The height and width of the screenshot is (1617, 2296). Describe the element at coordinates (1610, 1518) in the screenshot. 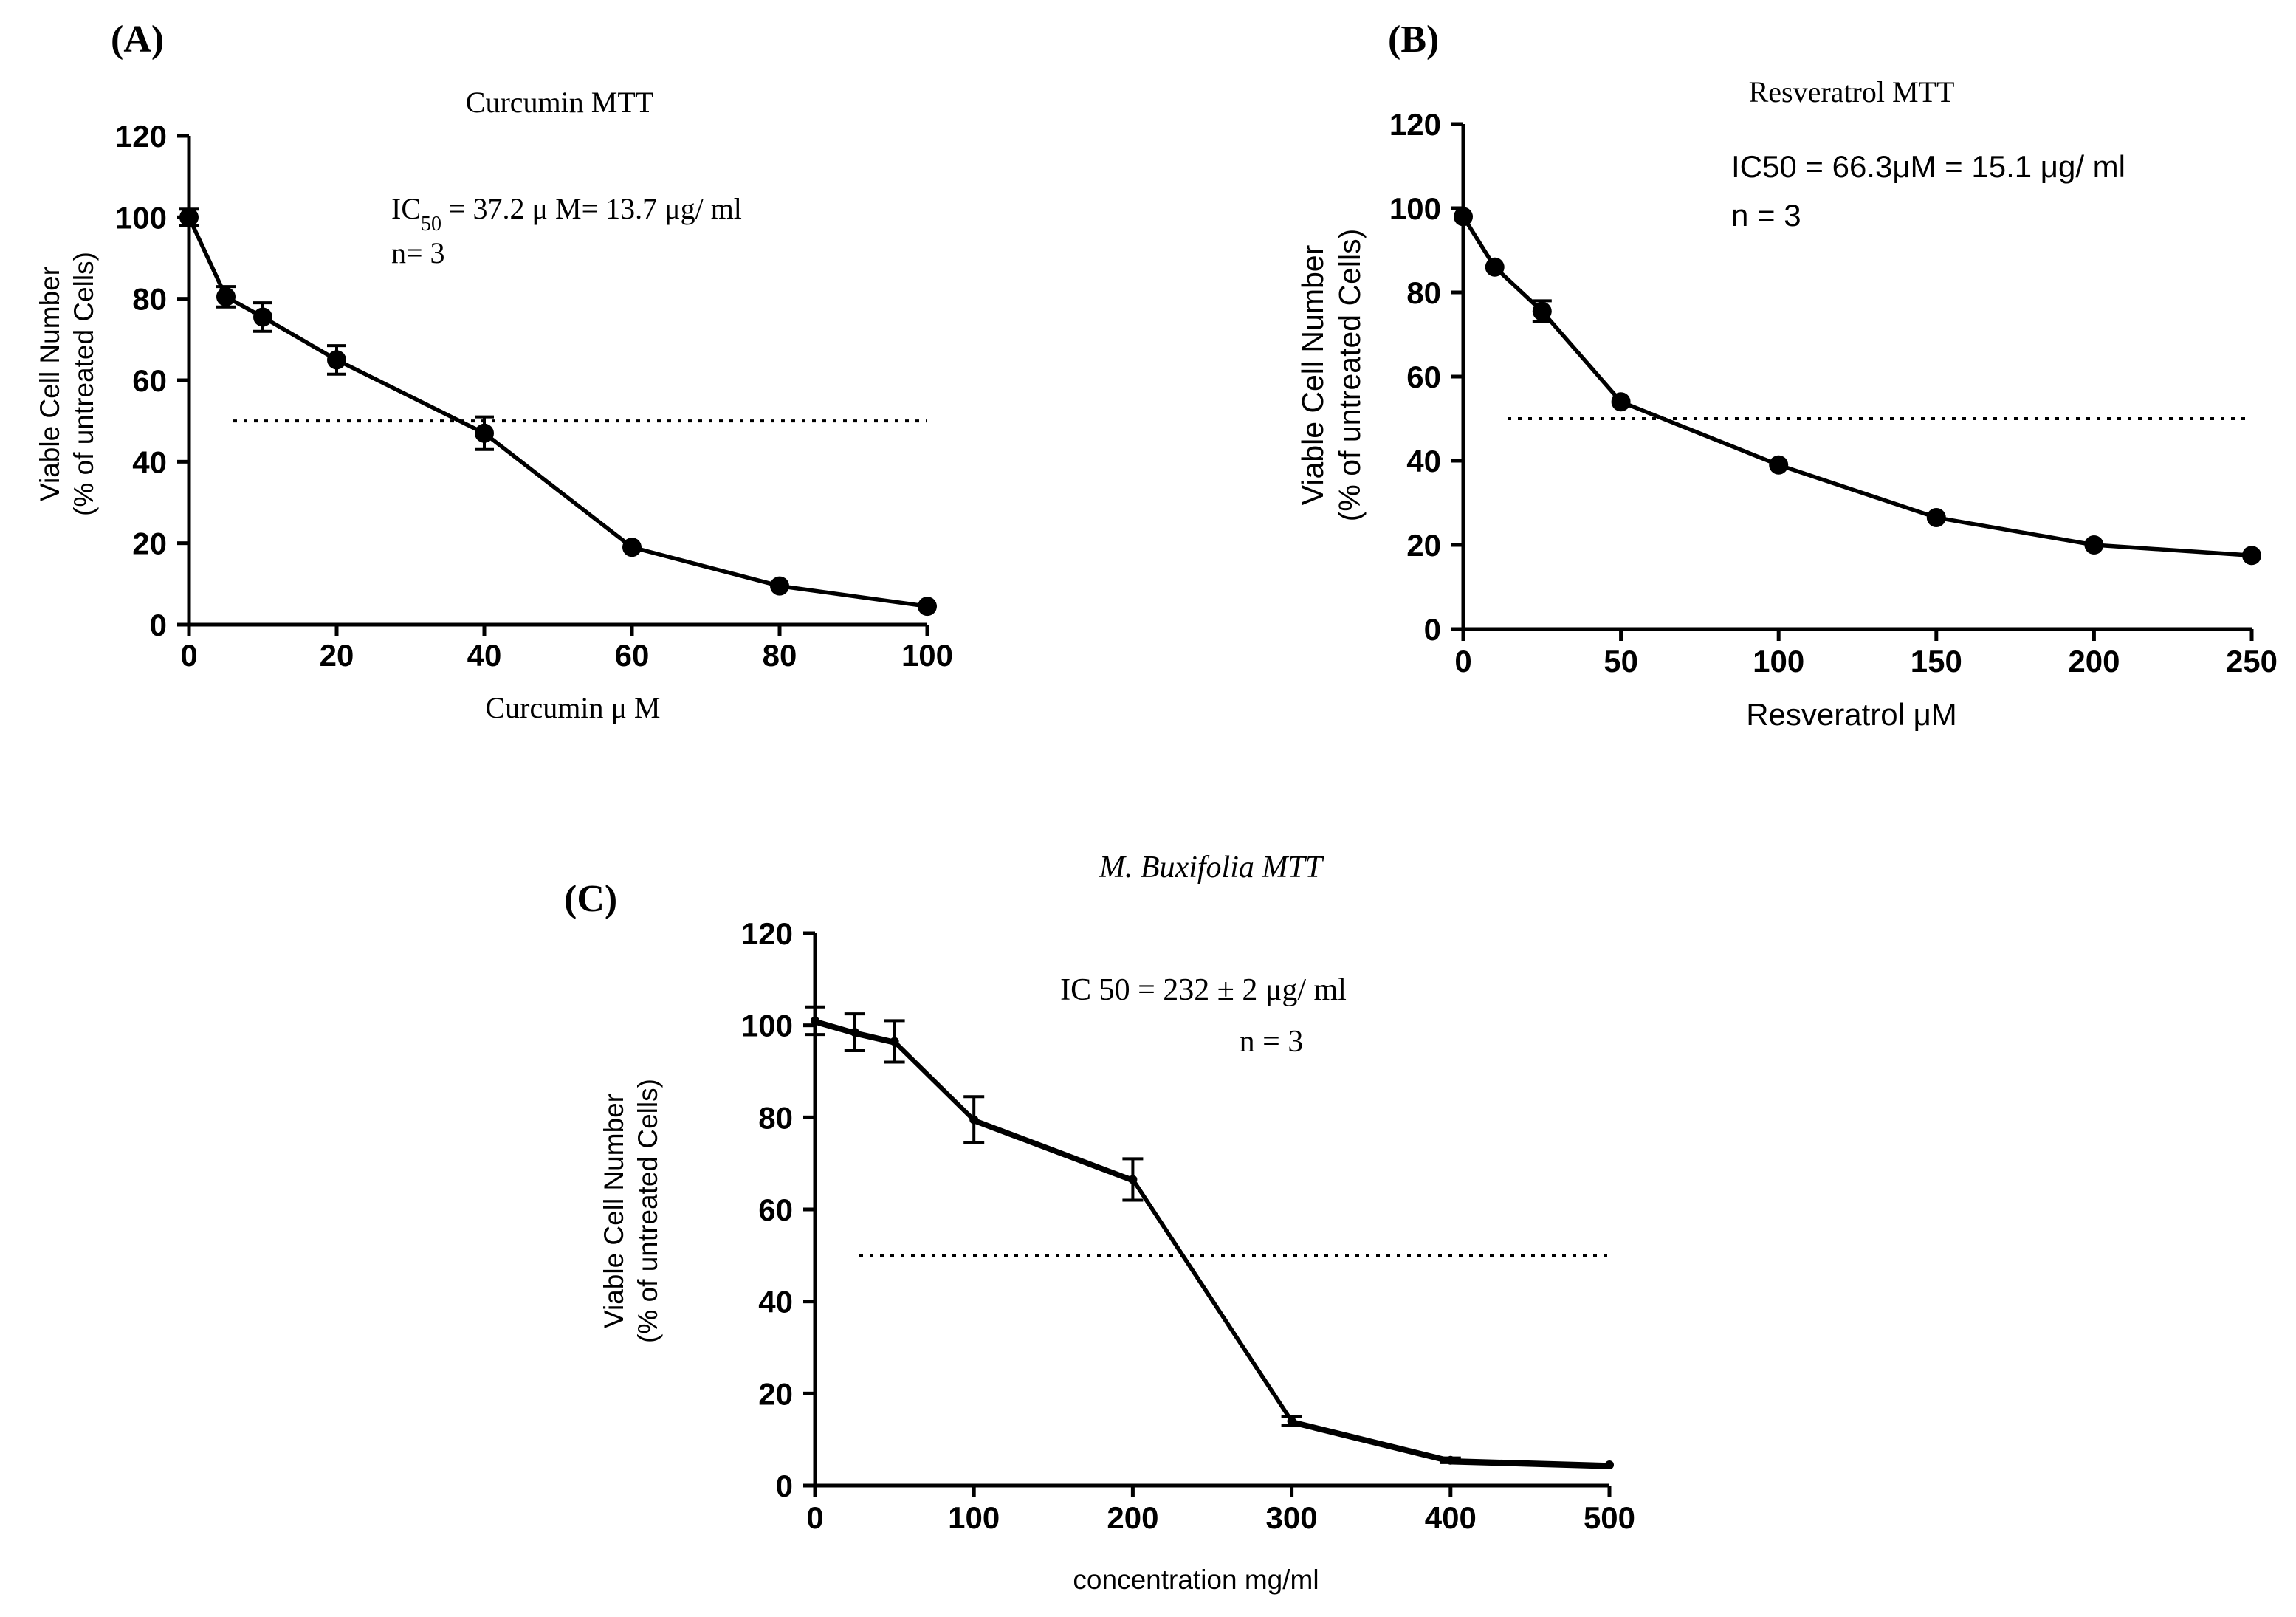

I see `panel-c-xtick-label-500: 500` at that location.